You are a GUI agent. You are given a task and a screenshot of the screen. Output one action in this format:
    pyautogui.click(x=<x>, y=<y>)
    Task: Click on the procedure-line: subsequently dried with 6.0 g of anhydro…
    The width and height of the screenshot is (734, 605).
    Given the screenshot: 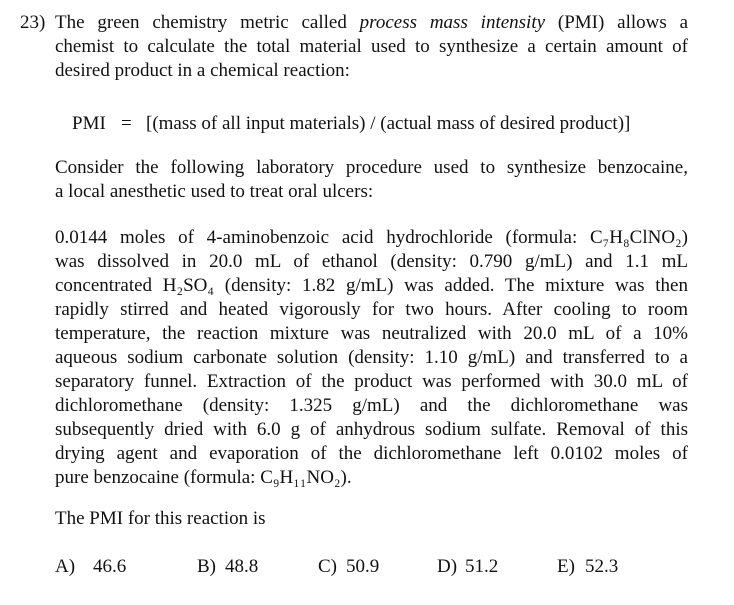 What is the action you would take?
    pyautogui.click(x=371, y=429)
    